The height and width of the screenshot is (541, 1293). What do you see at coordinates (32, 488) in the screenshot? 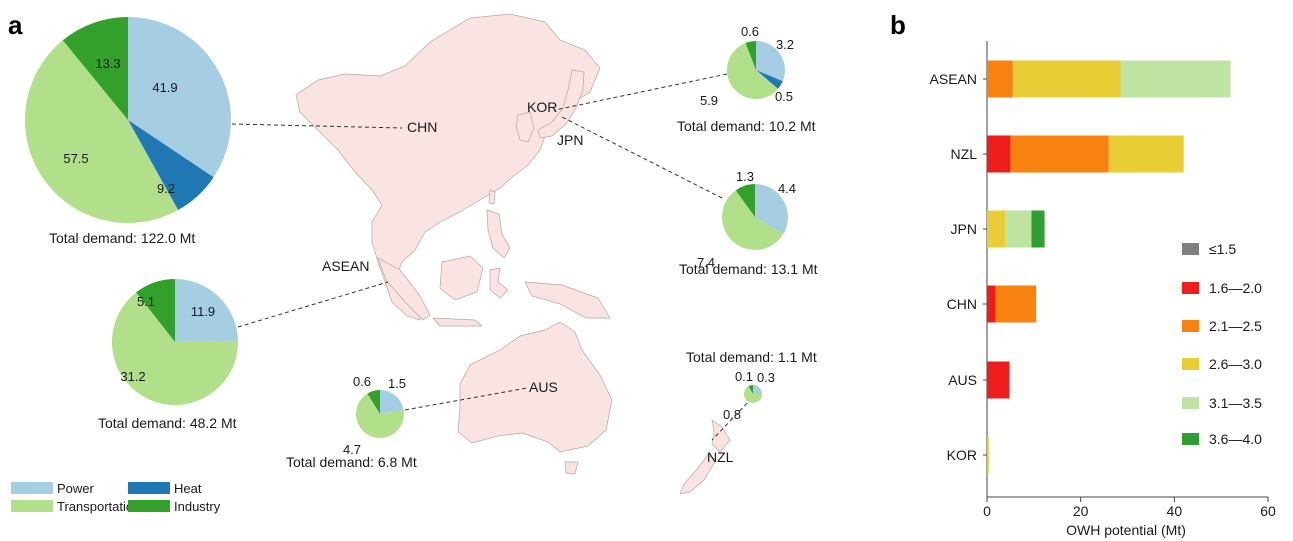
I see `legend-swatch-power` at bounding box center [32, 488].